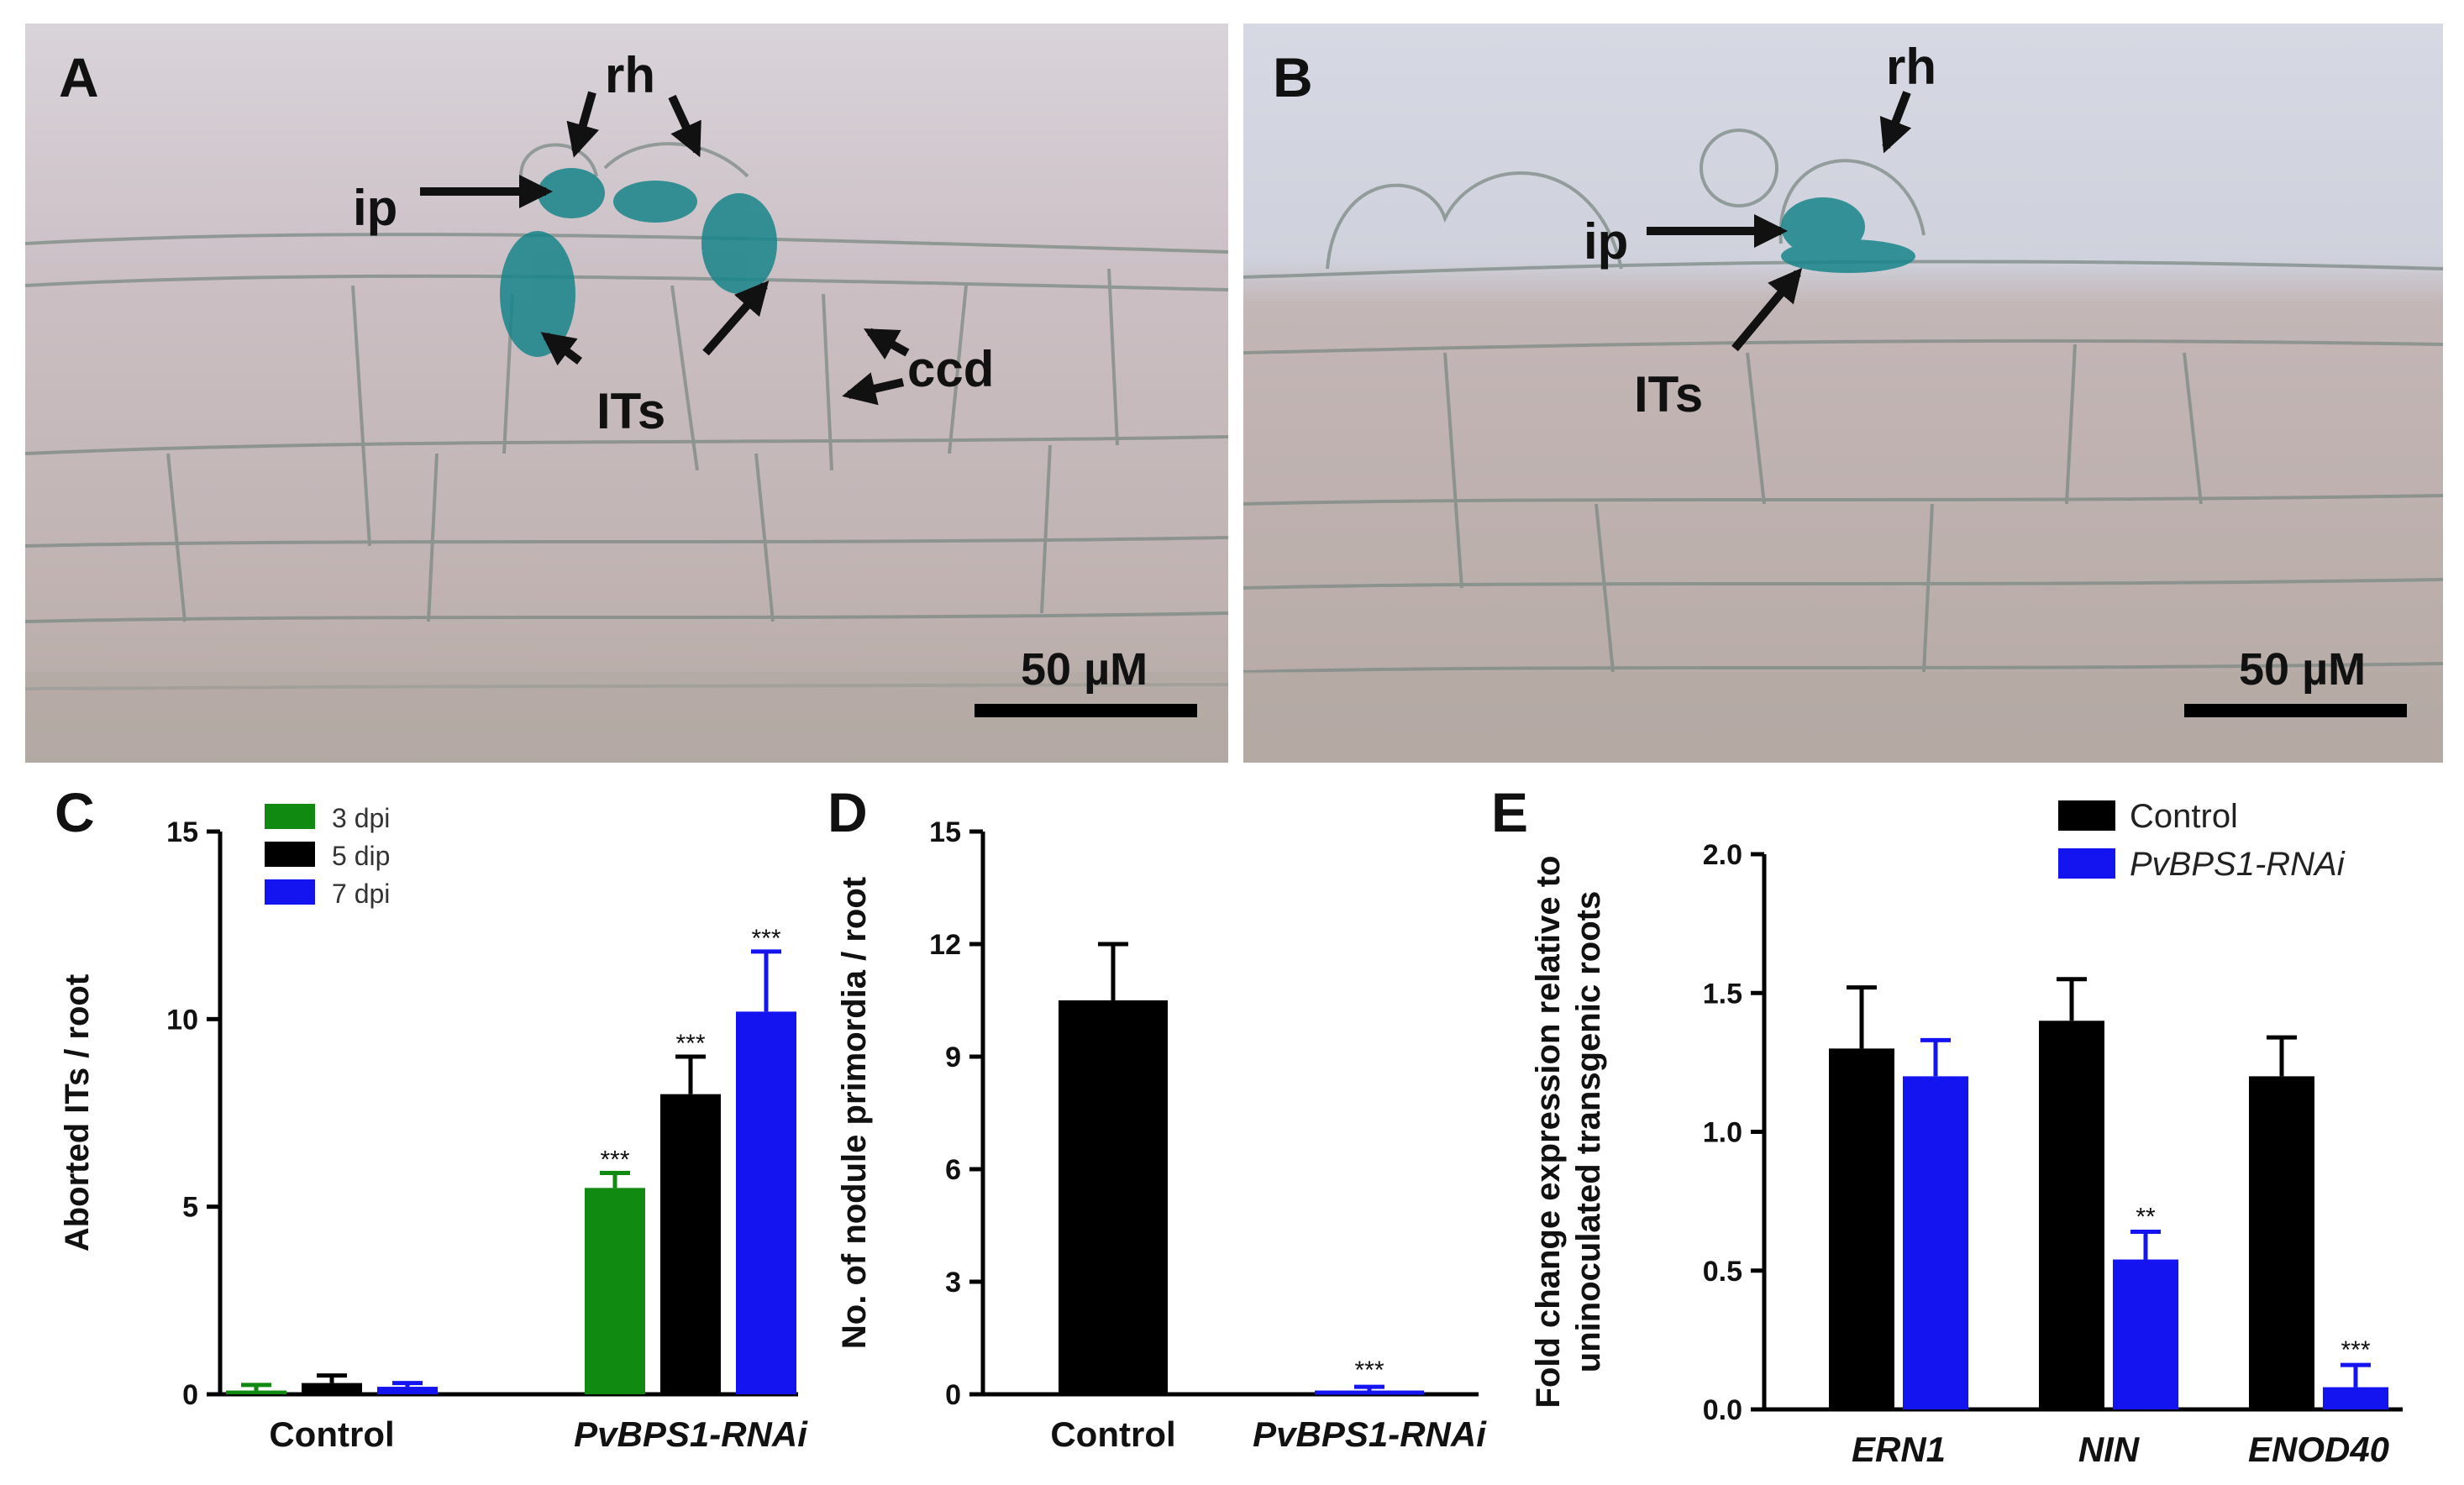 Image resolution: width=2464 pixels, height=1485 pixels. Describe the element at coordinates (1084, 669) in the screenshot. I see `panel-a-scale-text: 50 µM` at that location.